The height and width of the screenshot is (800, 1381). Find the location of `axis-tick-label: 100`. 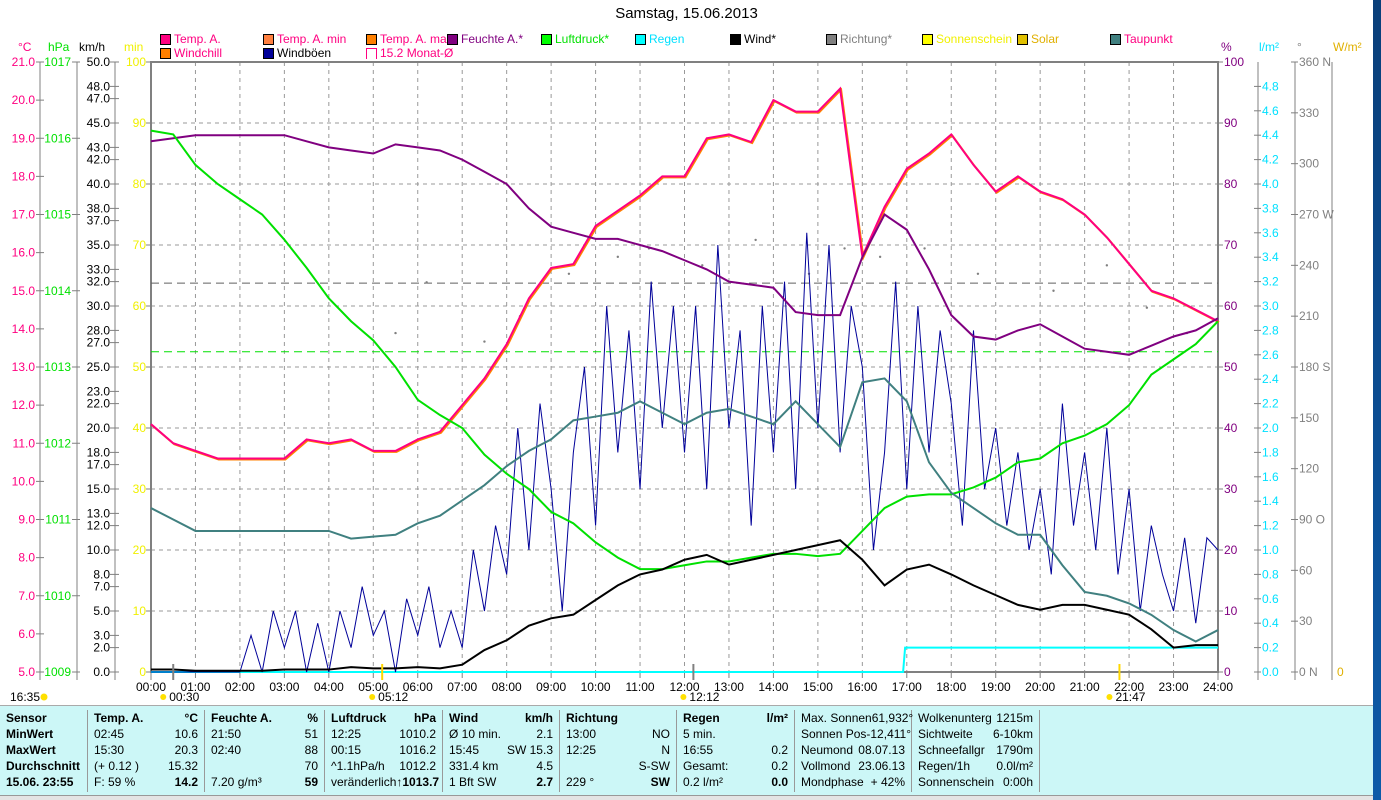

axis-tick-label: 100 is located at coordinates (136, 62).